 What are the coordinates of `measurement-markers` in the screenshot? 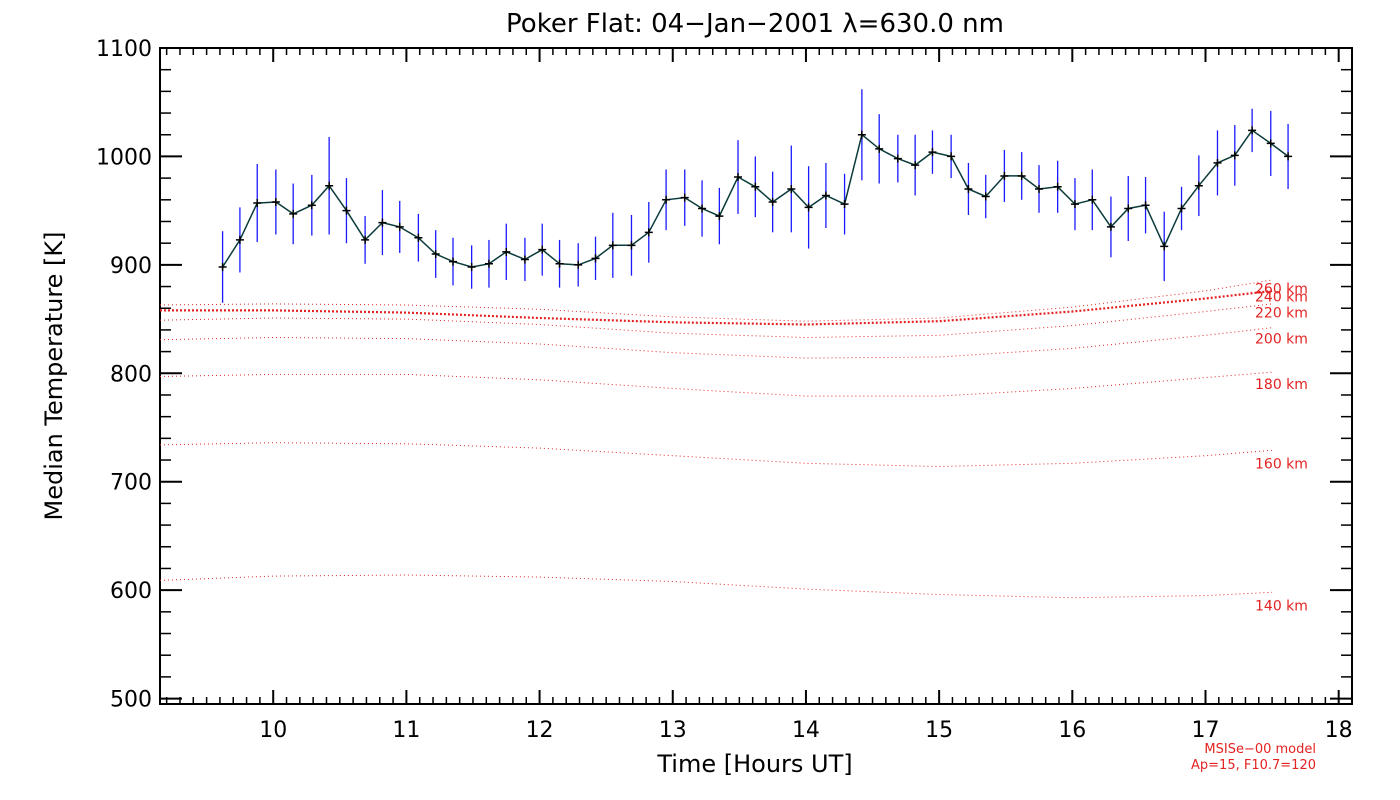 It's located at (755, 199).